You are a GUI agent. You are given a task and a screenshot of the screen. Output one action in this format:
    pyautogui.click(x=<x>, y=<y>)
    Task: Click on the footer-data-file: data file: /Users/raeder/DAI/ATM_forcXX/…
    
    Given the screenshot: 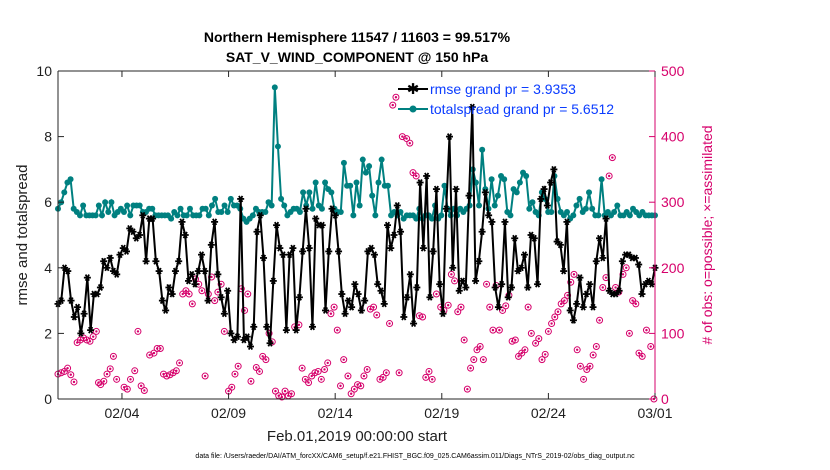 What is the action you would take?
    pyautogui.click(x=415, y=456)
    